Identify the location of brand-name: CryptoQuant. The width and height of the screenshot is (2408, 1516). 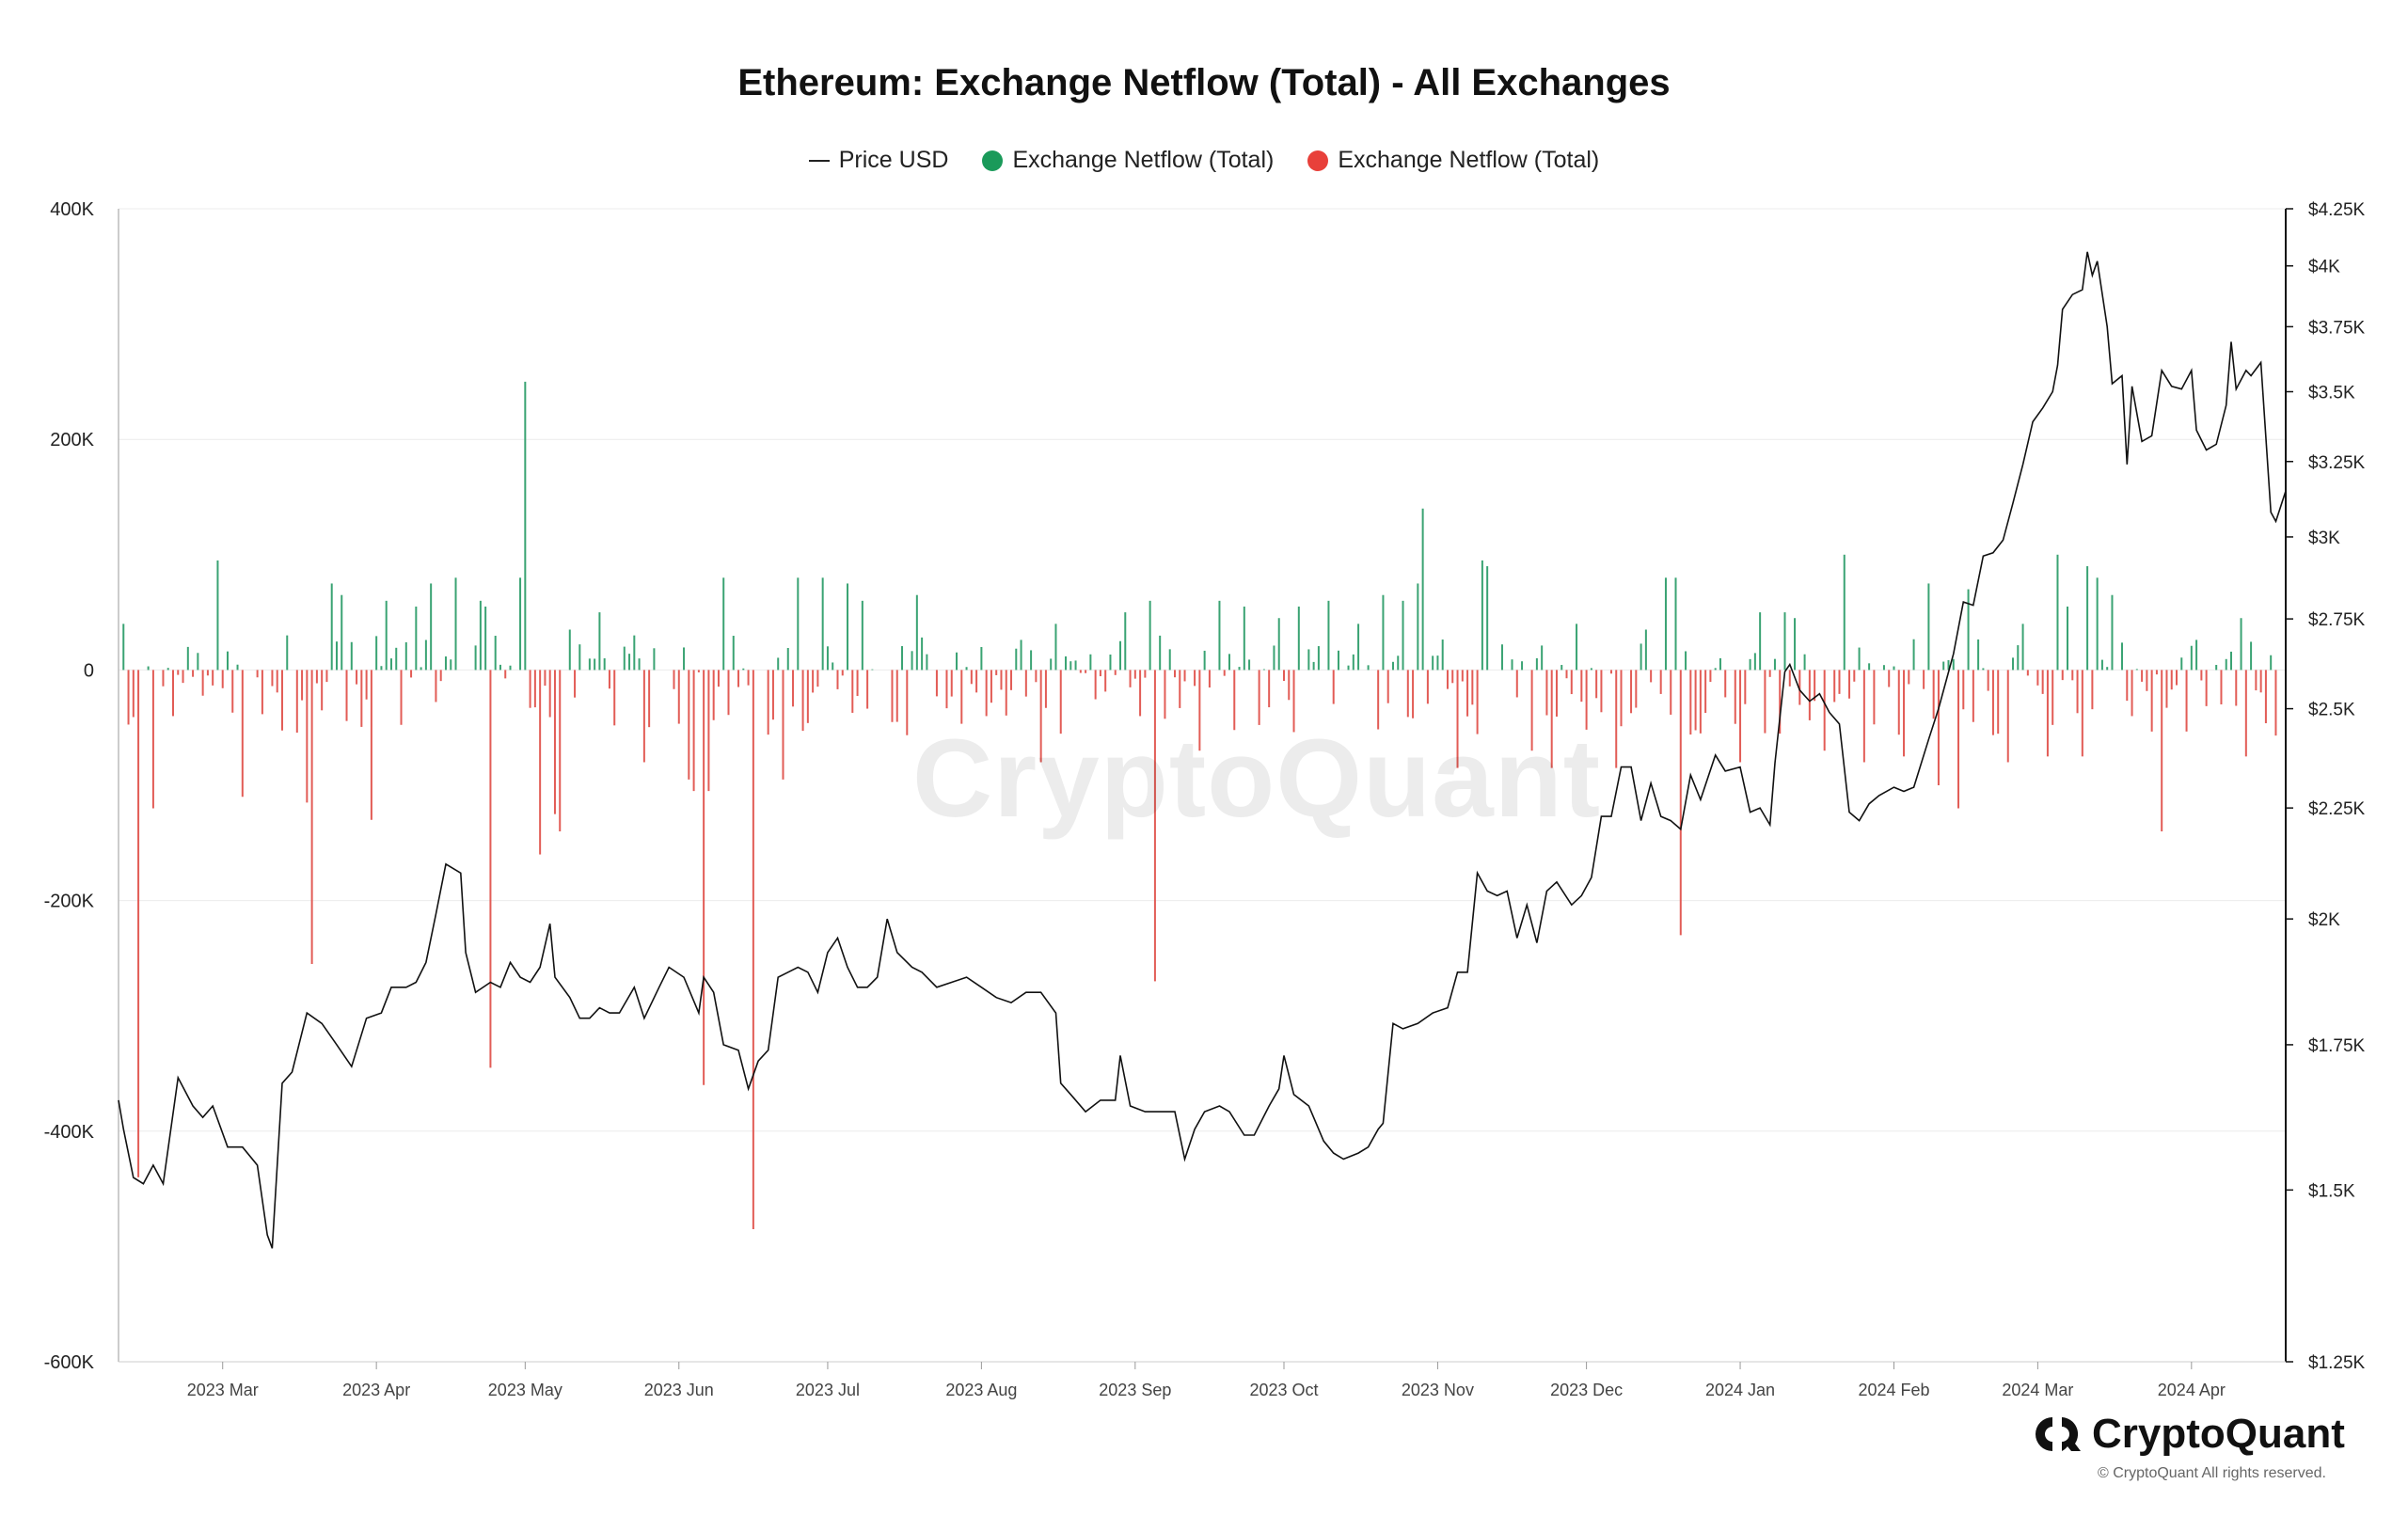
(2219, 1434).